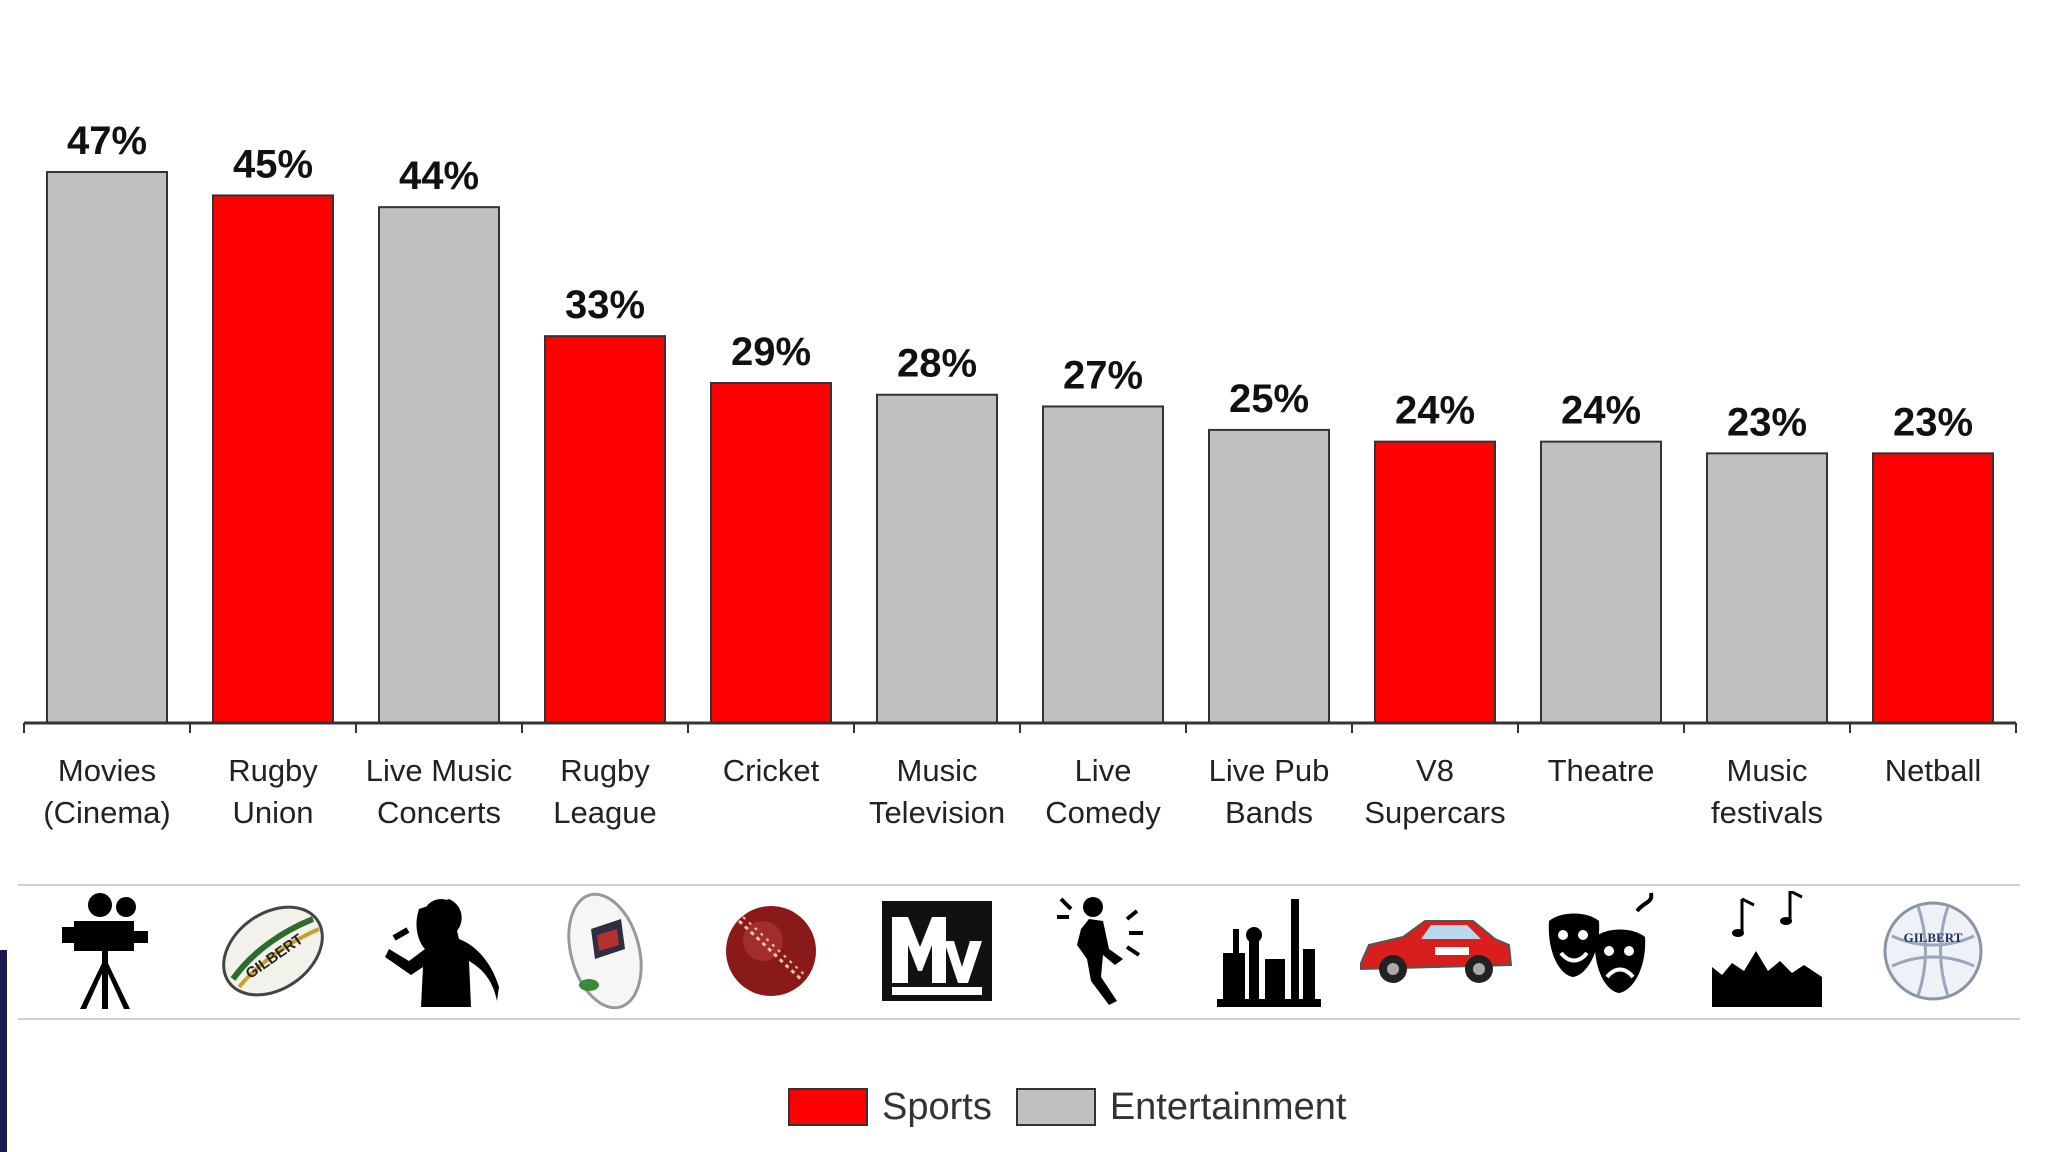  Describe the element at coordinates (1601, 951) in the screenshot. I see `theatre-masks-icon` at that location.